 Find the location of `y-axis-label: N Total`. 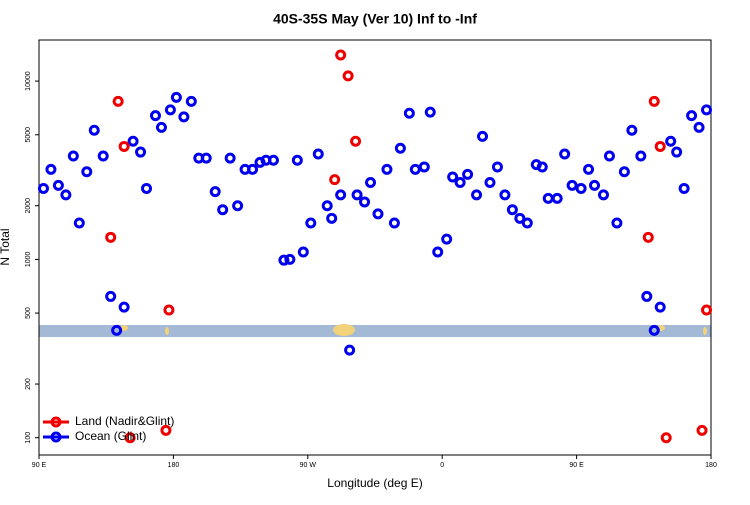

y-axis-label: N Total is located at coordinates (6, 246).